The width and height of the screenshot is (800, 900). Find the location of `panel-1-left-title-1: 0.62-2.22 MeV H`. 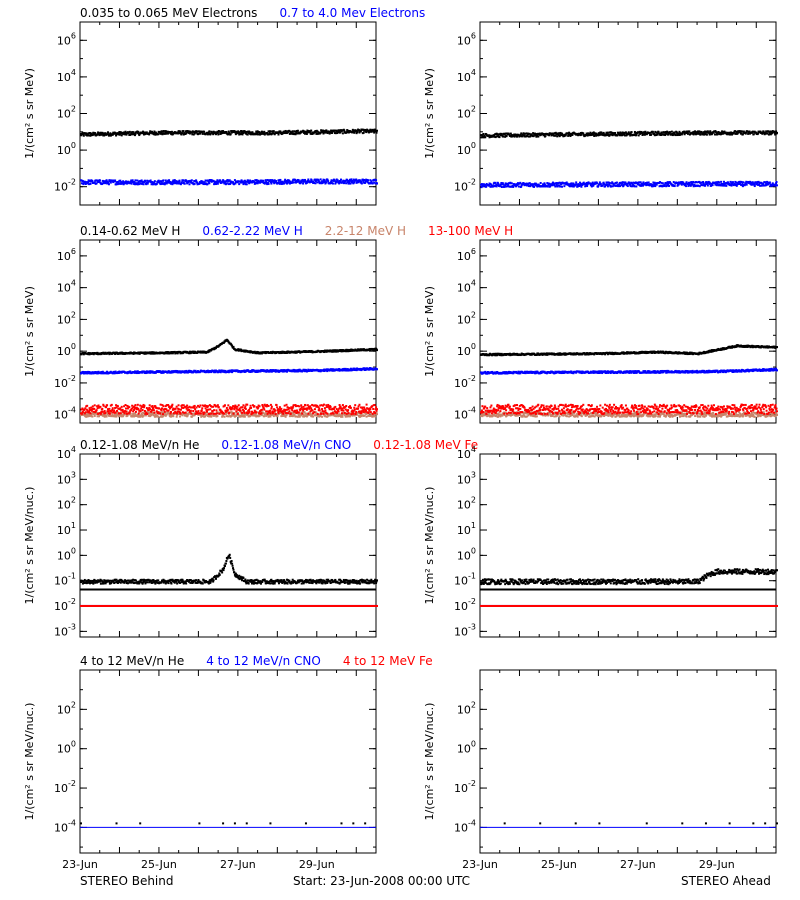

panel-1-left-title-1: 0.62-2.22 MeV H is located at coordinates (252, 231).